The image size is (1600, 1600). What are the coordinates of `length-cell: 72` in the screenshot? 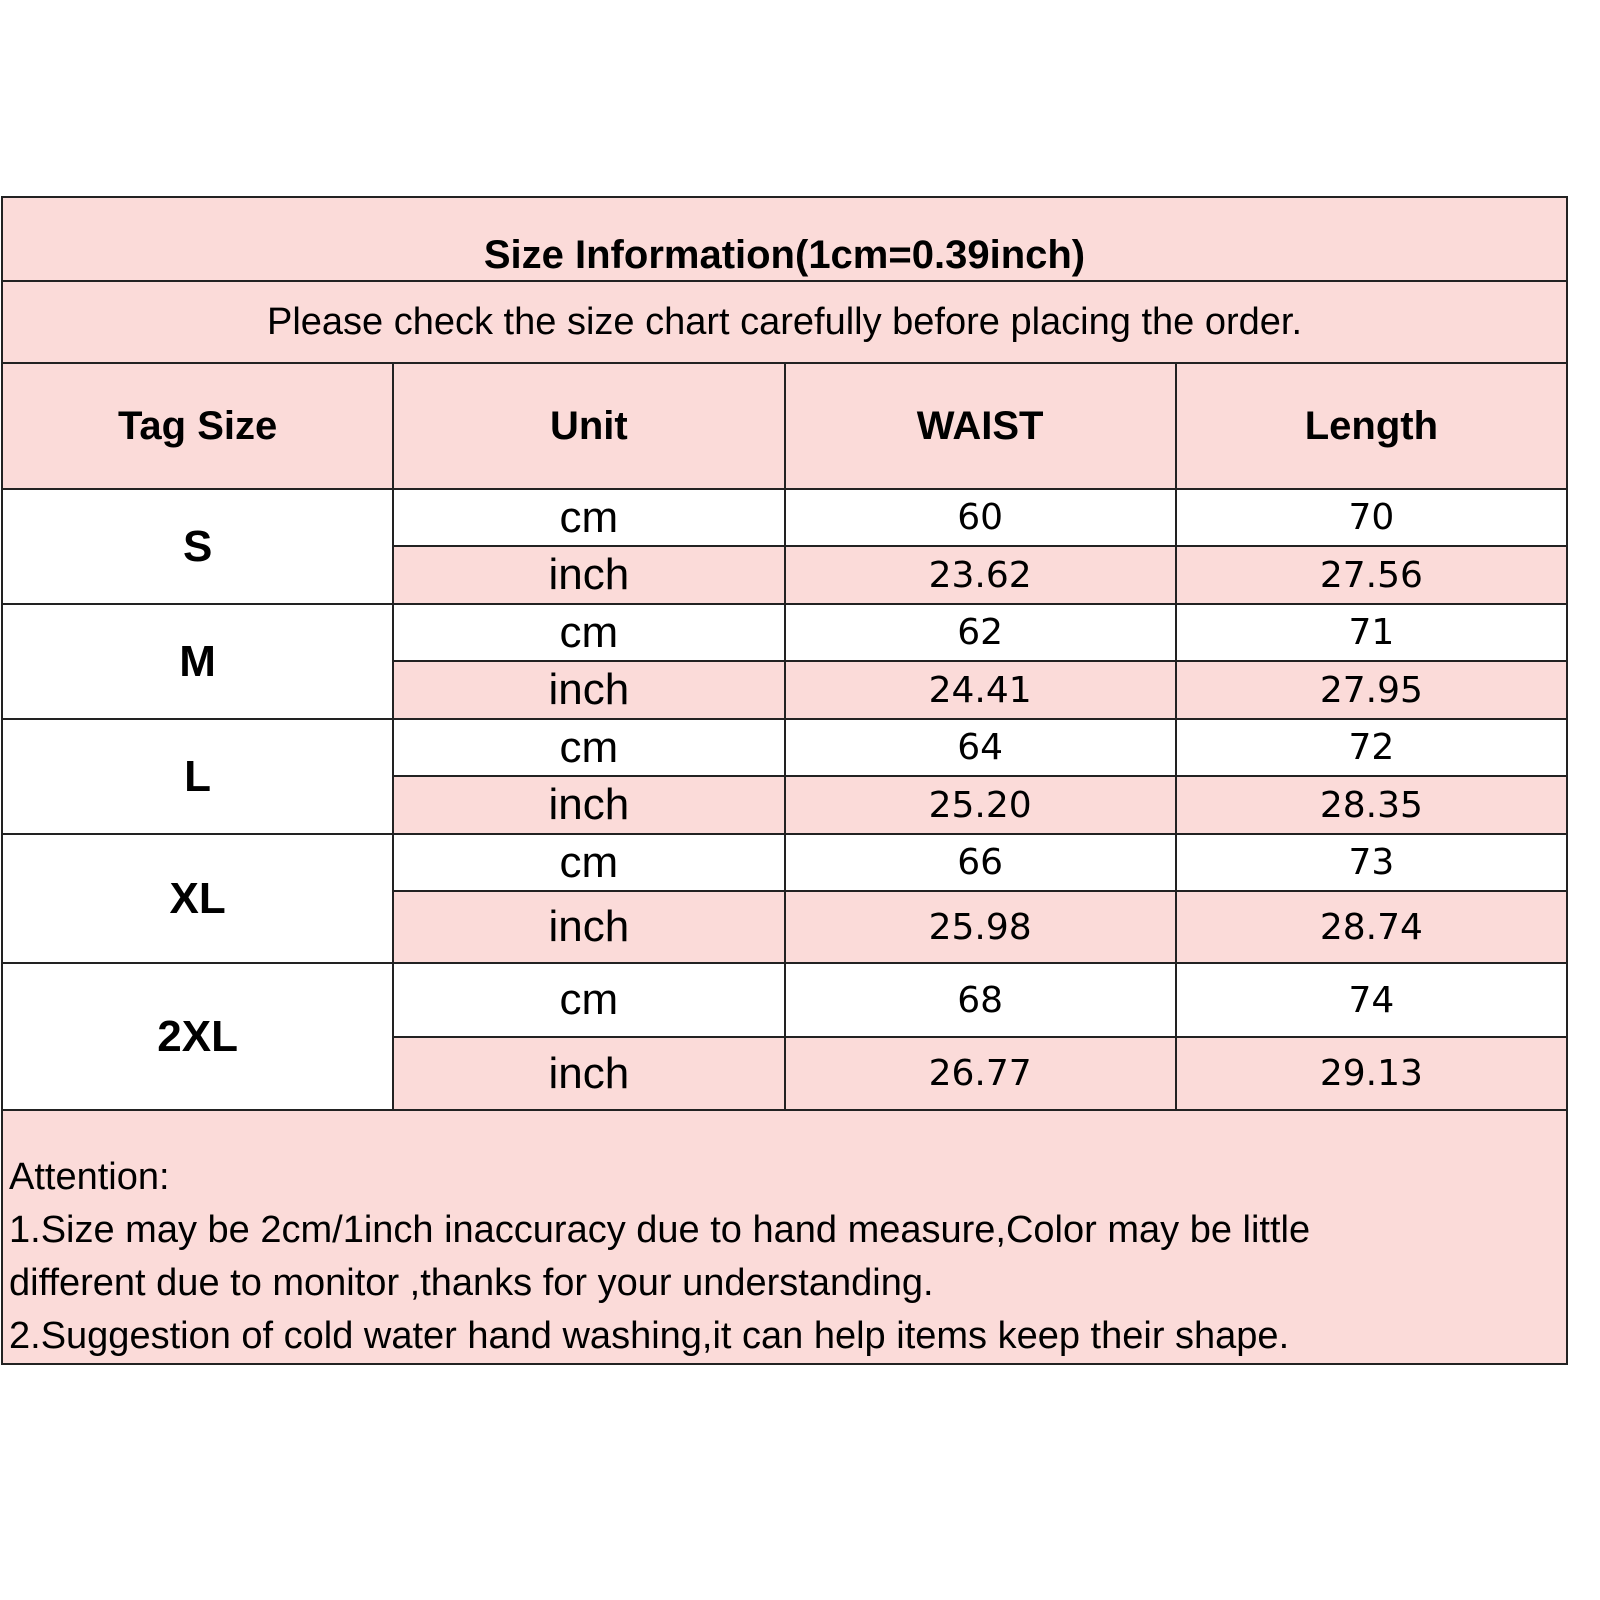 It's located at (1371, 747).